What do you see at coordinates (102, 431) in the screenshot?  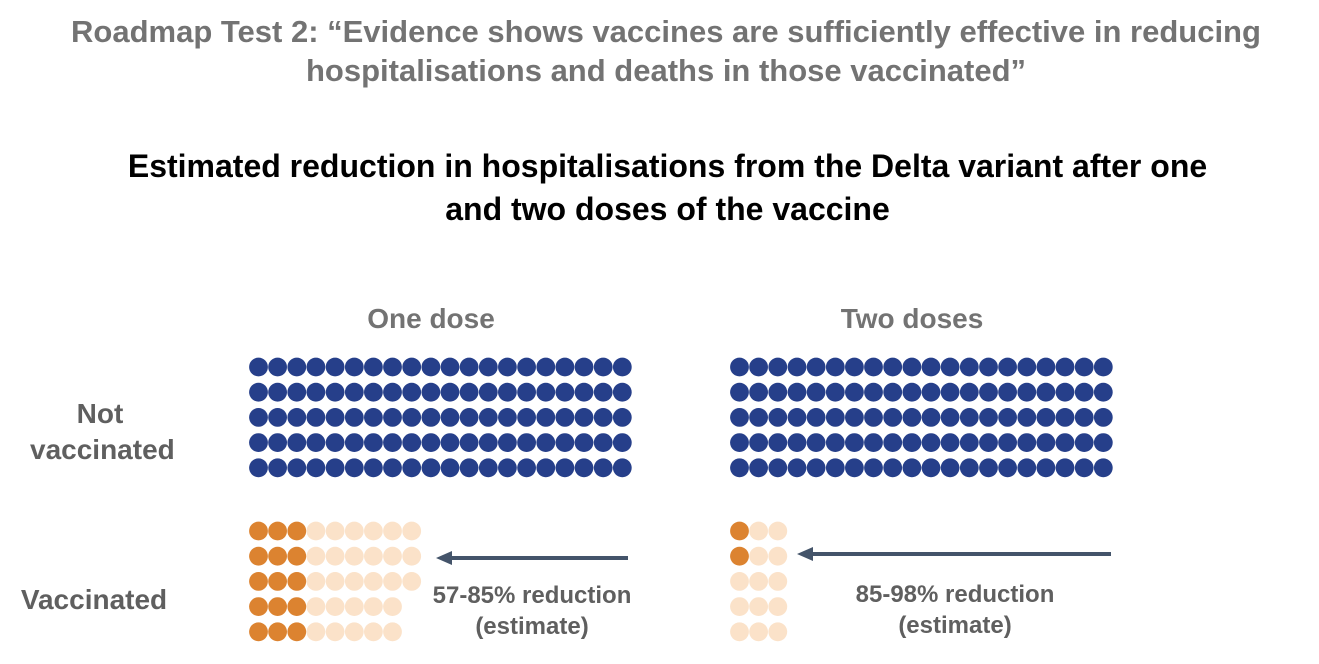 I see `row-label-not-vaccinated-text: Not vaccinated` at bounding box center [102, 431].